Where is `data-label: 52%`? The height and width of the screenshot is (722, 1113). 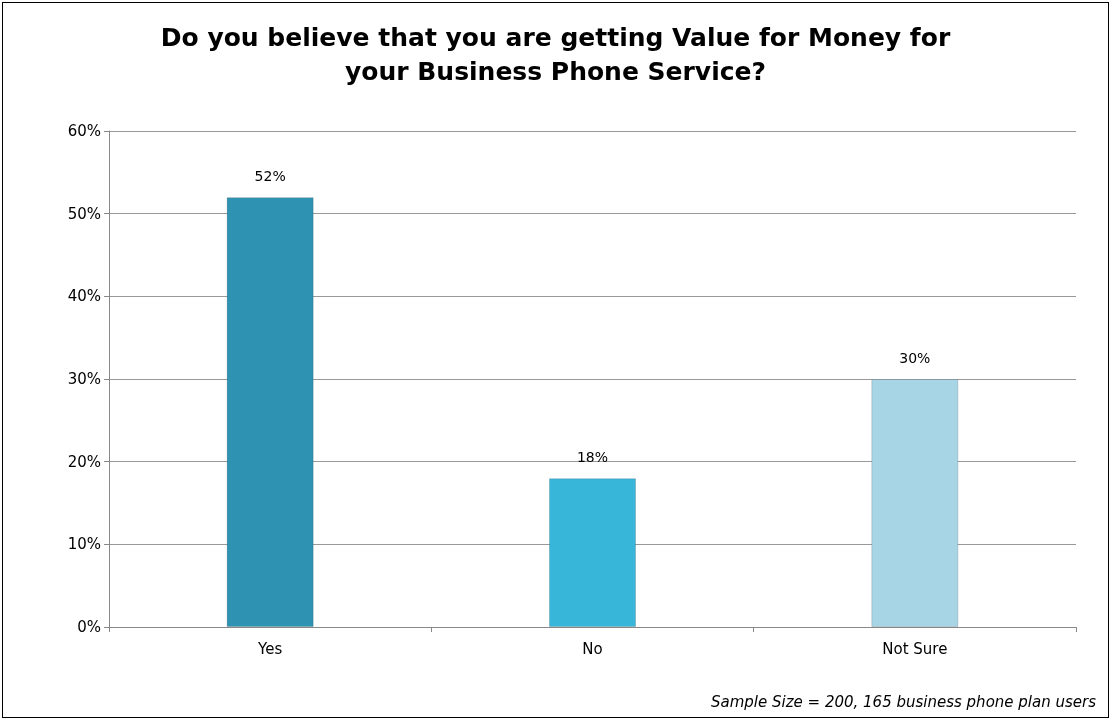 data-label: 52% is located at coordinates (270, 176).